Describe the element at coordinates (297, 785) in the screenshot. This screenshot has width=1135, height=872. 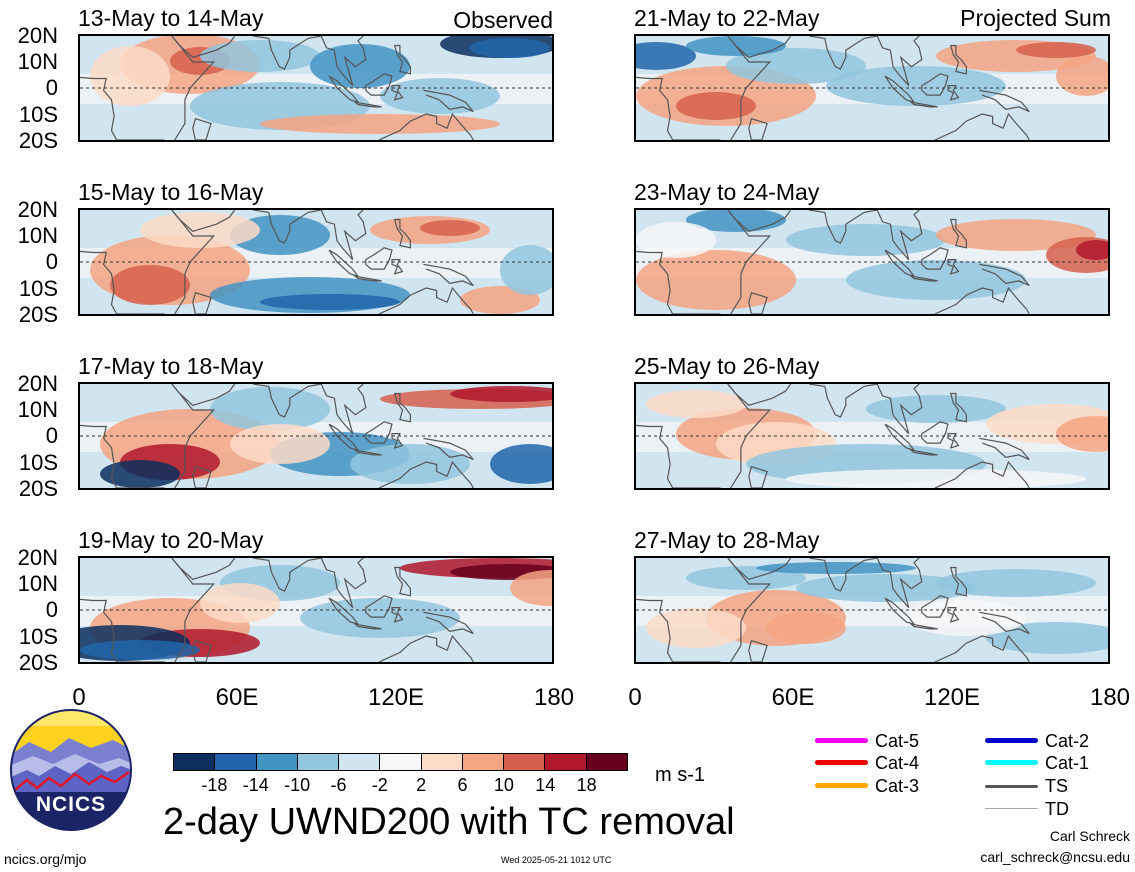
I see `colorbar-tick-label: -10` at that location.